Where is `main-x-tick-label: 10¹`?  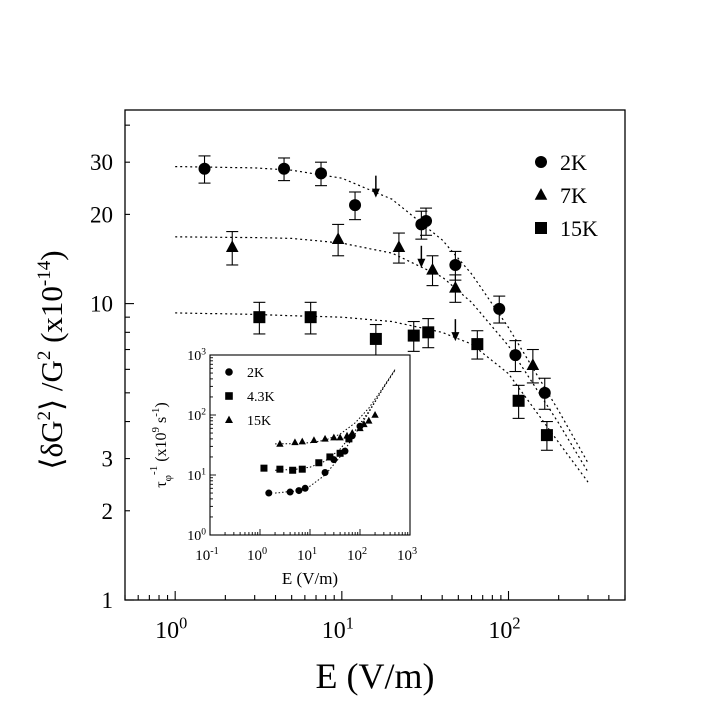
main-x-tick-label: 10¹ is located at coordinates (338, 628).